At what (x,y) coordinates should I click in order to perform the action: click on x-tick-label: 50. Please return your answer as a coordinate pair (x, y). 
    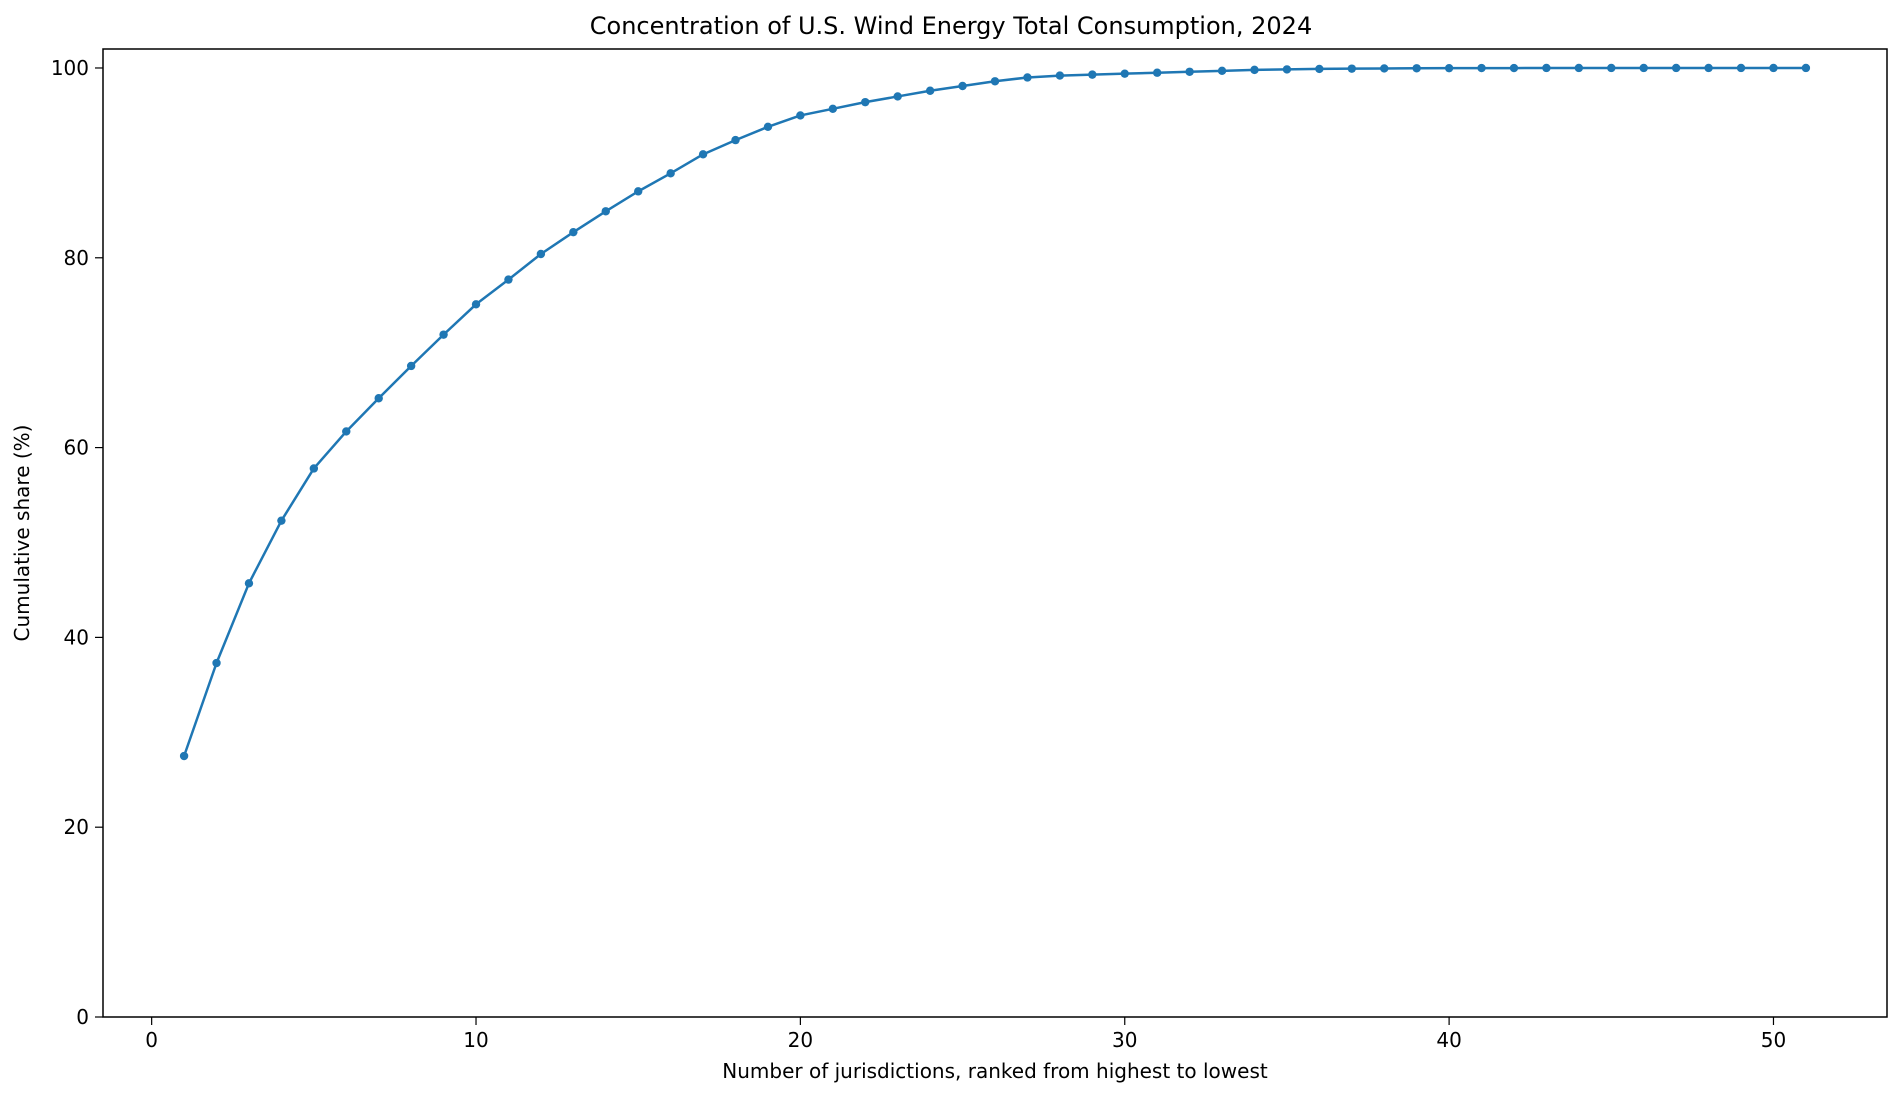
    Looking at the image, I should click on (1773, 1040).